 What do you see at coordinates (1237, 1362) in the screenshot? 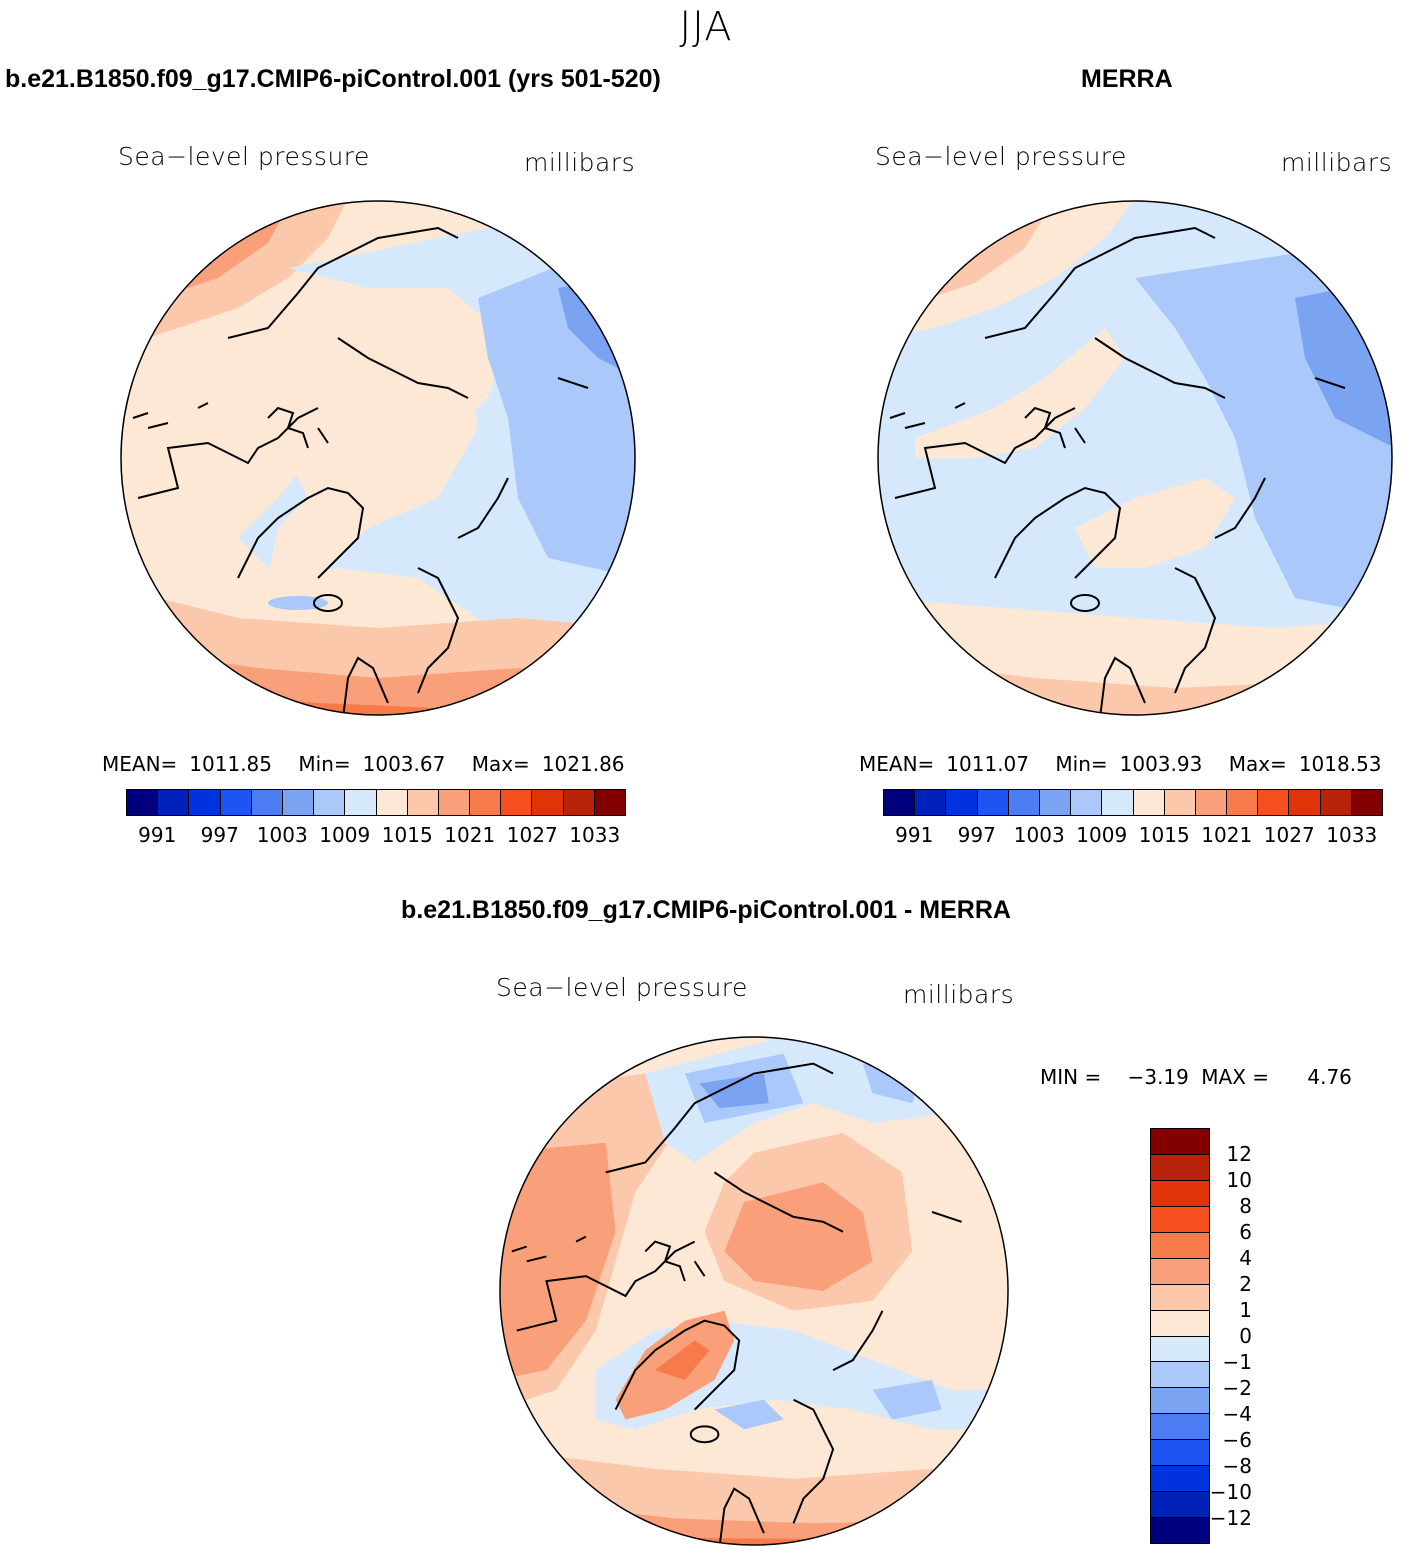
I see `colorbar-tick-label: −1` at bounding box center [1237, 1362].